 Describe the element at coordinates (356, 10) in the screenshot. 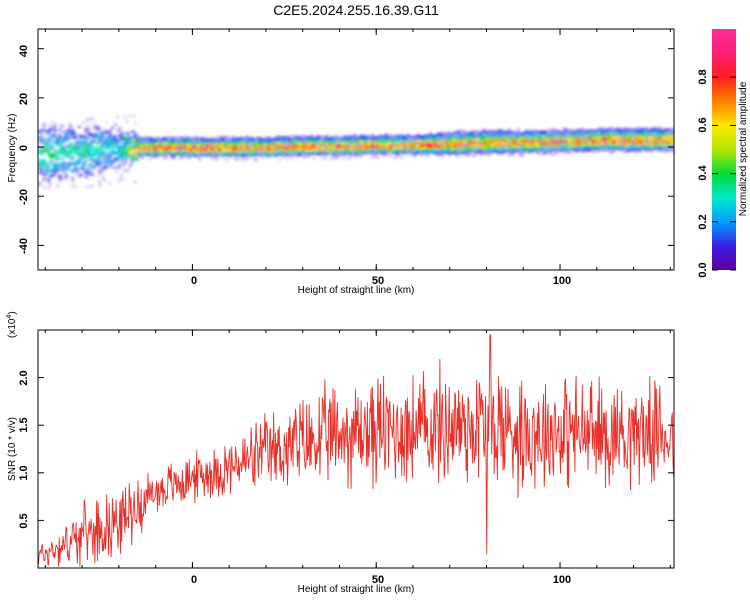

I see `figure-title: C2E5.2024.255.16.39.G11` at that location.